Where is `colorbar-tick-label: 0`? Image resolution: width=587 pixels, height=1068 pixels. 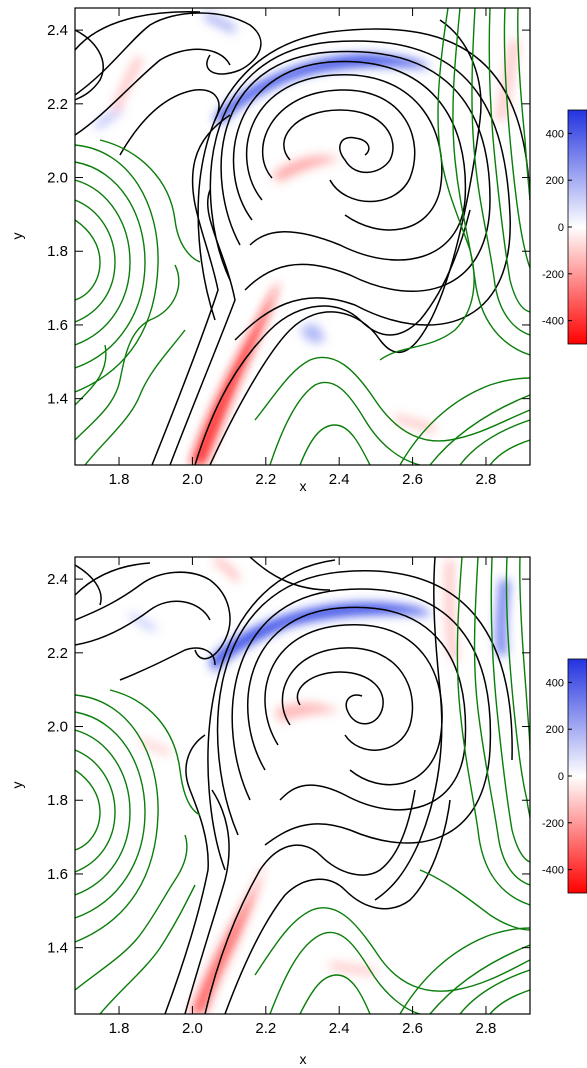 colorbar-tick-label: 0 is located at coordinates (561, 228).